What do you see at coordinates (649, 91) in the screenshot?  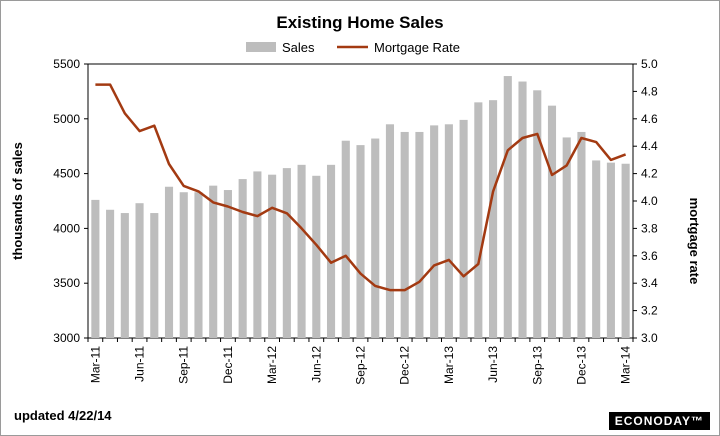 I see `right-axis-tick-label: 4.8` at bounding box center [649, 91].